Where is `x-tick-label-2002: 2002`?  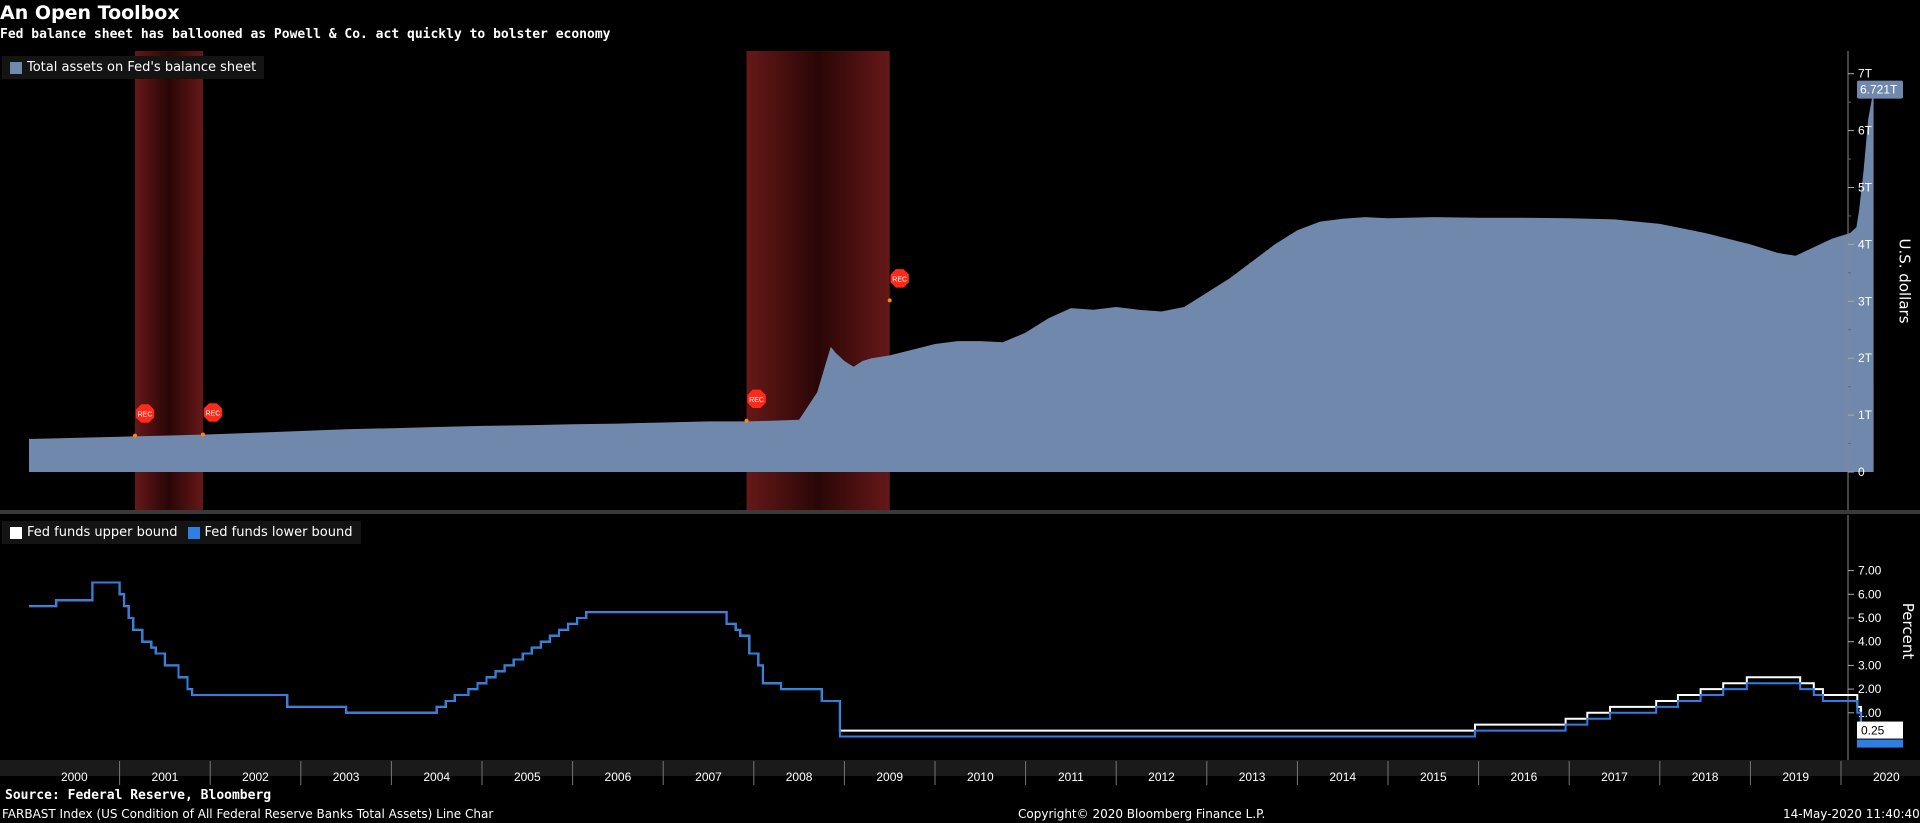
x-tick-label-2002: 2002 is located at coordinates (255, 777).